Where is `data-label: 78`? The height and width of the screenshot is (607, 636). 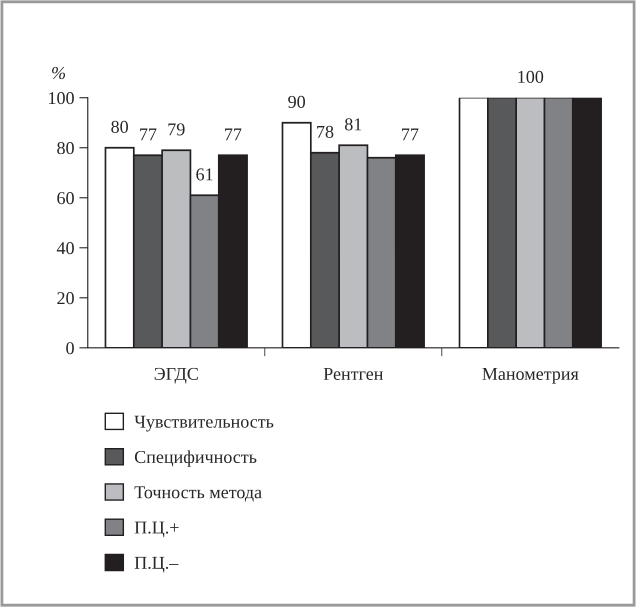 data-label: 78 is located at coordinates (325, 132).